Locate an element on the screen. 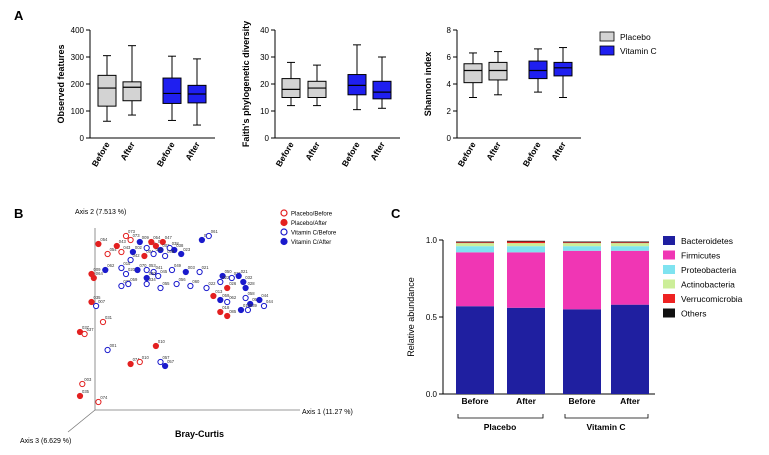  scatter-point-label: 007 is located at coordinates (102, 301).